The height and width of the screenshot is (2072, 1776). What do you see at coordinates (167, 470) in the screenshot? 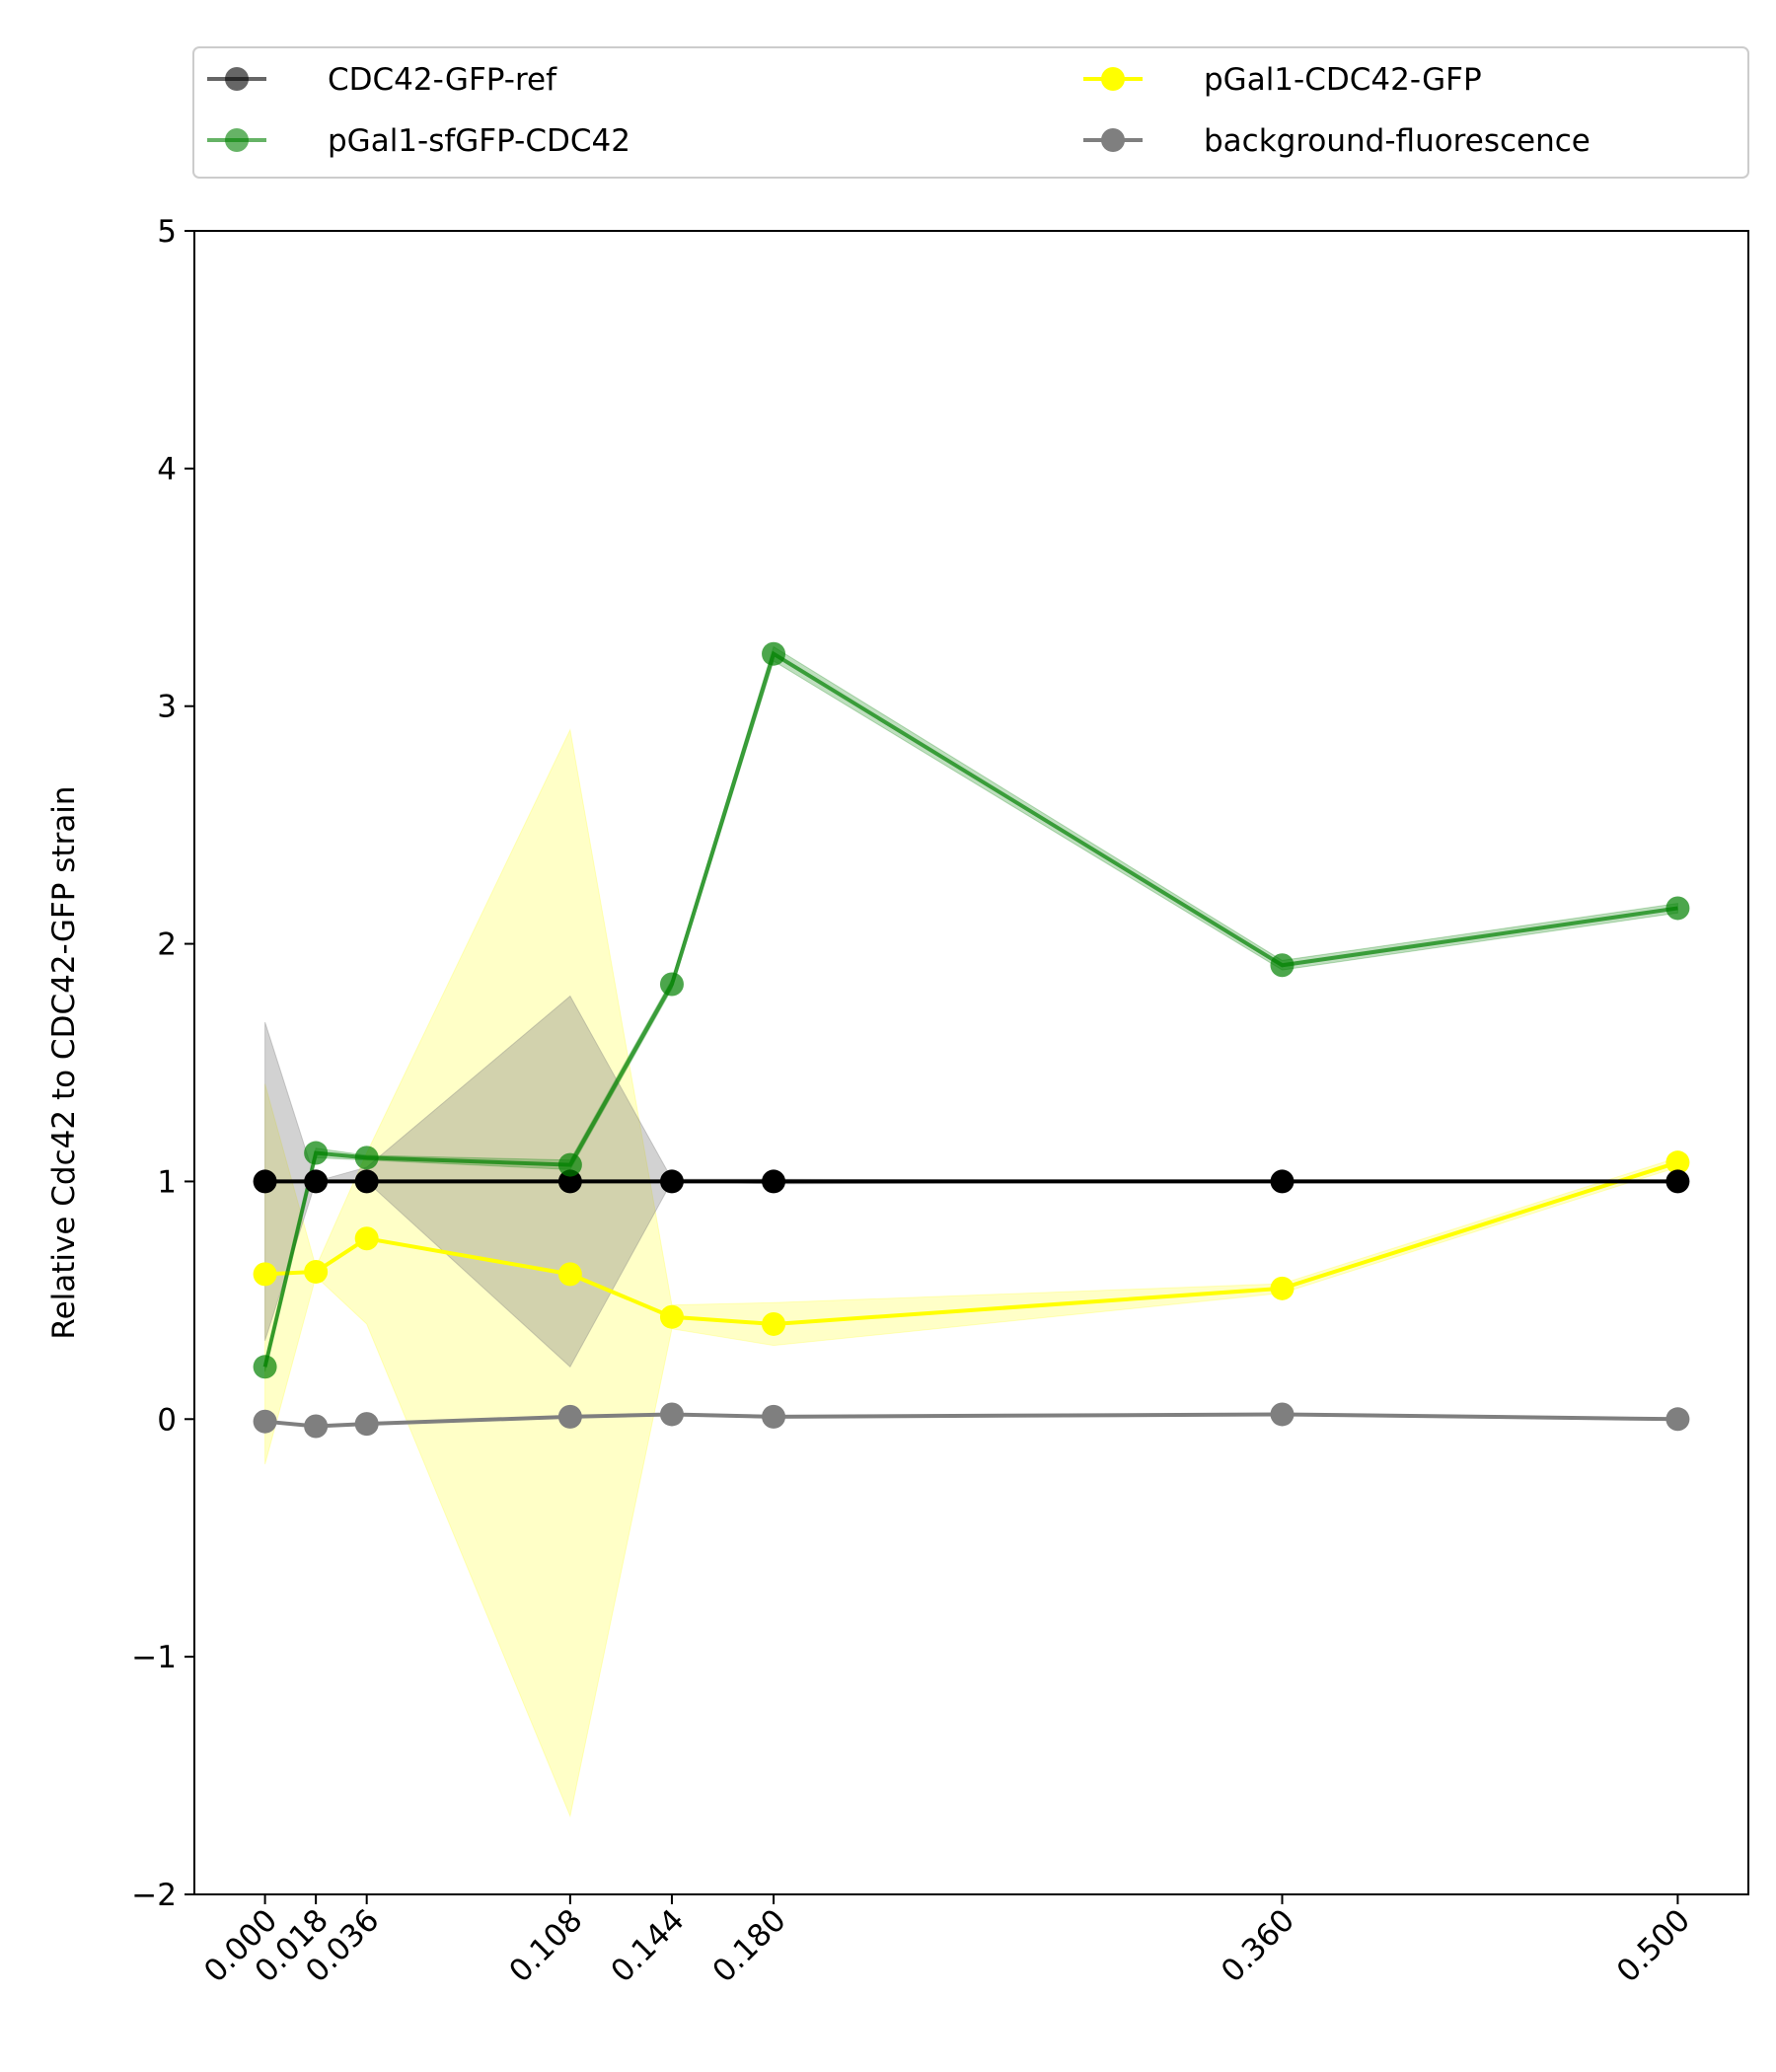
I see `y-tick-label: 4` at bounding box center [167, 470].